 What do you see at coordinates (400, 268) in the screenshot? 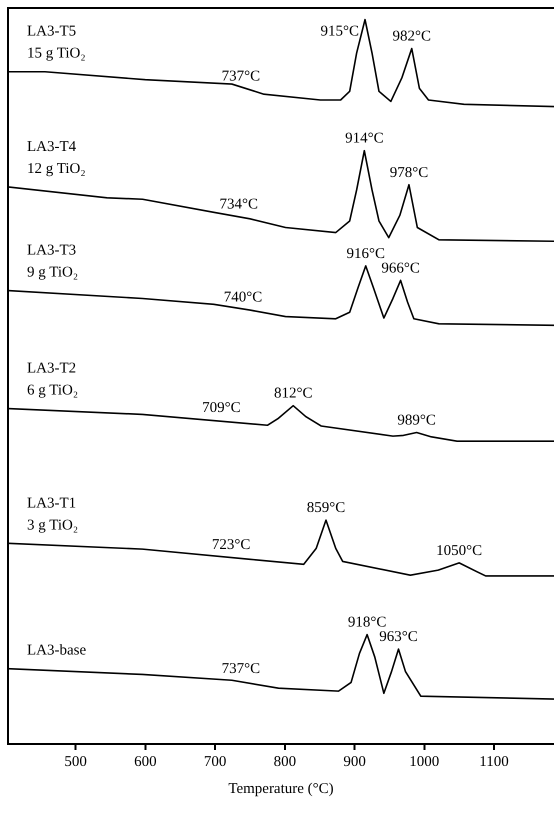
I see `annotation: 966°C` at bounding box center [400, 268].